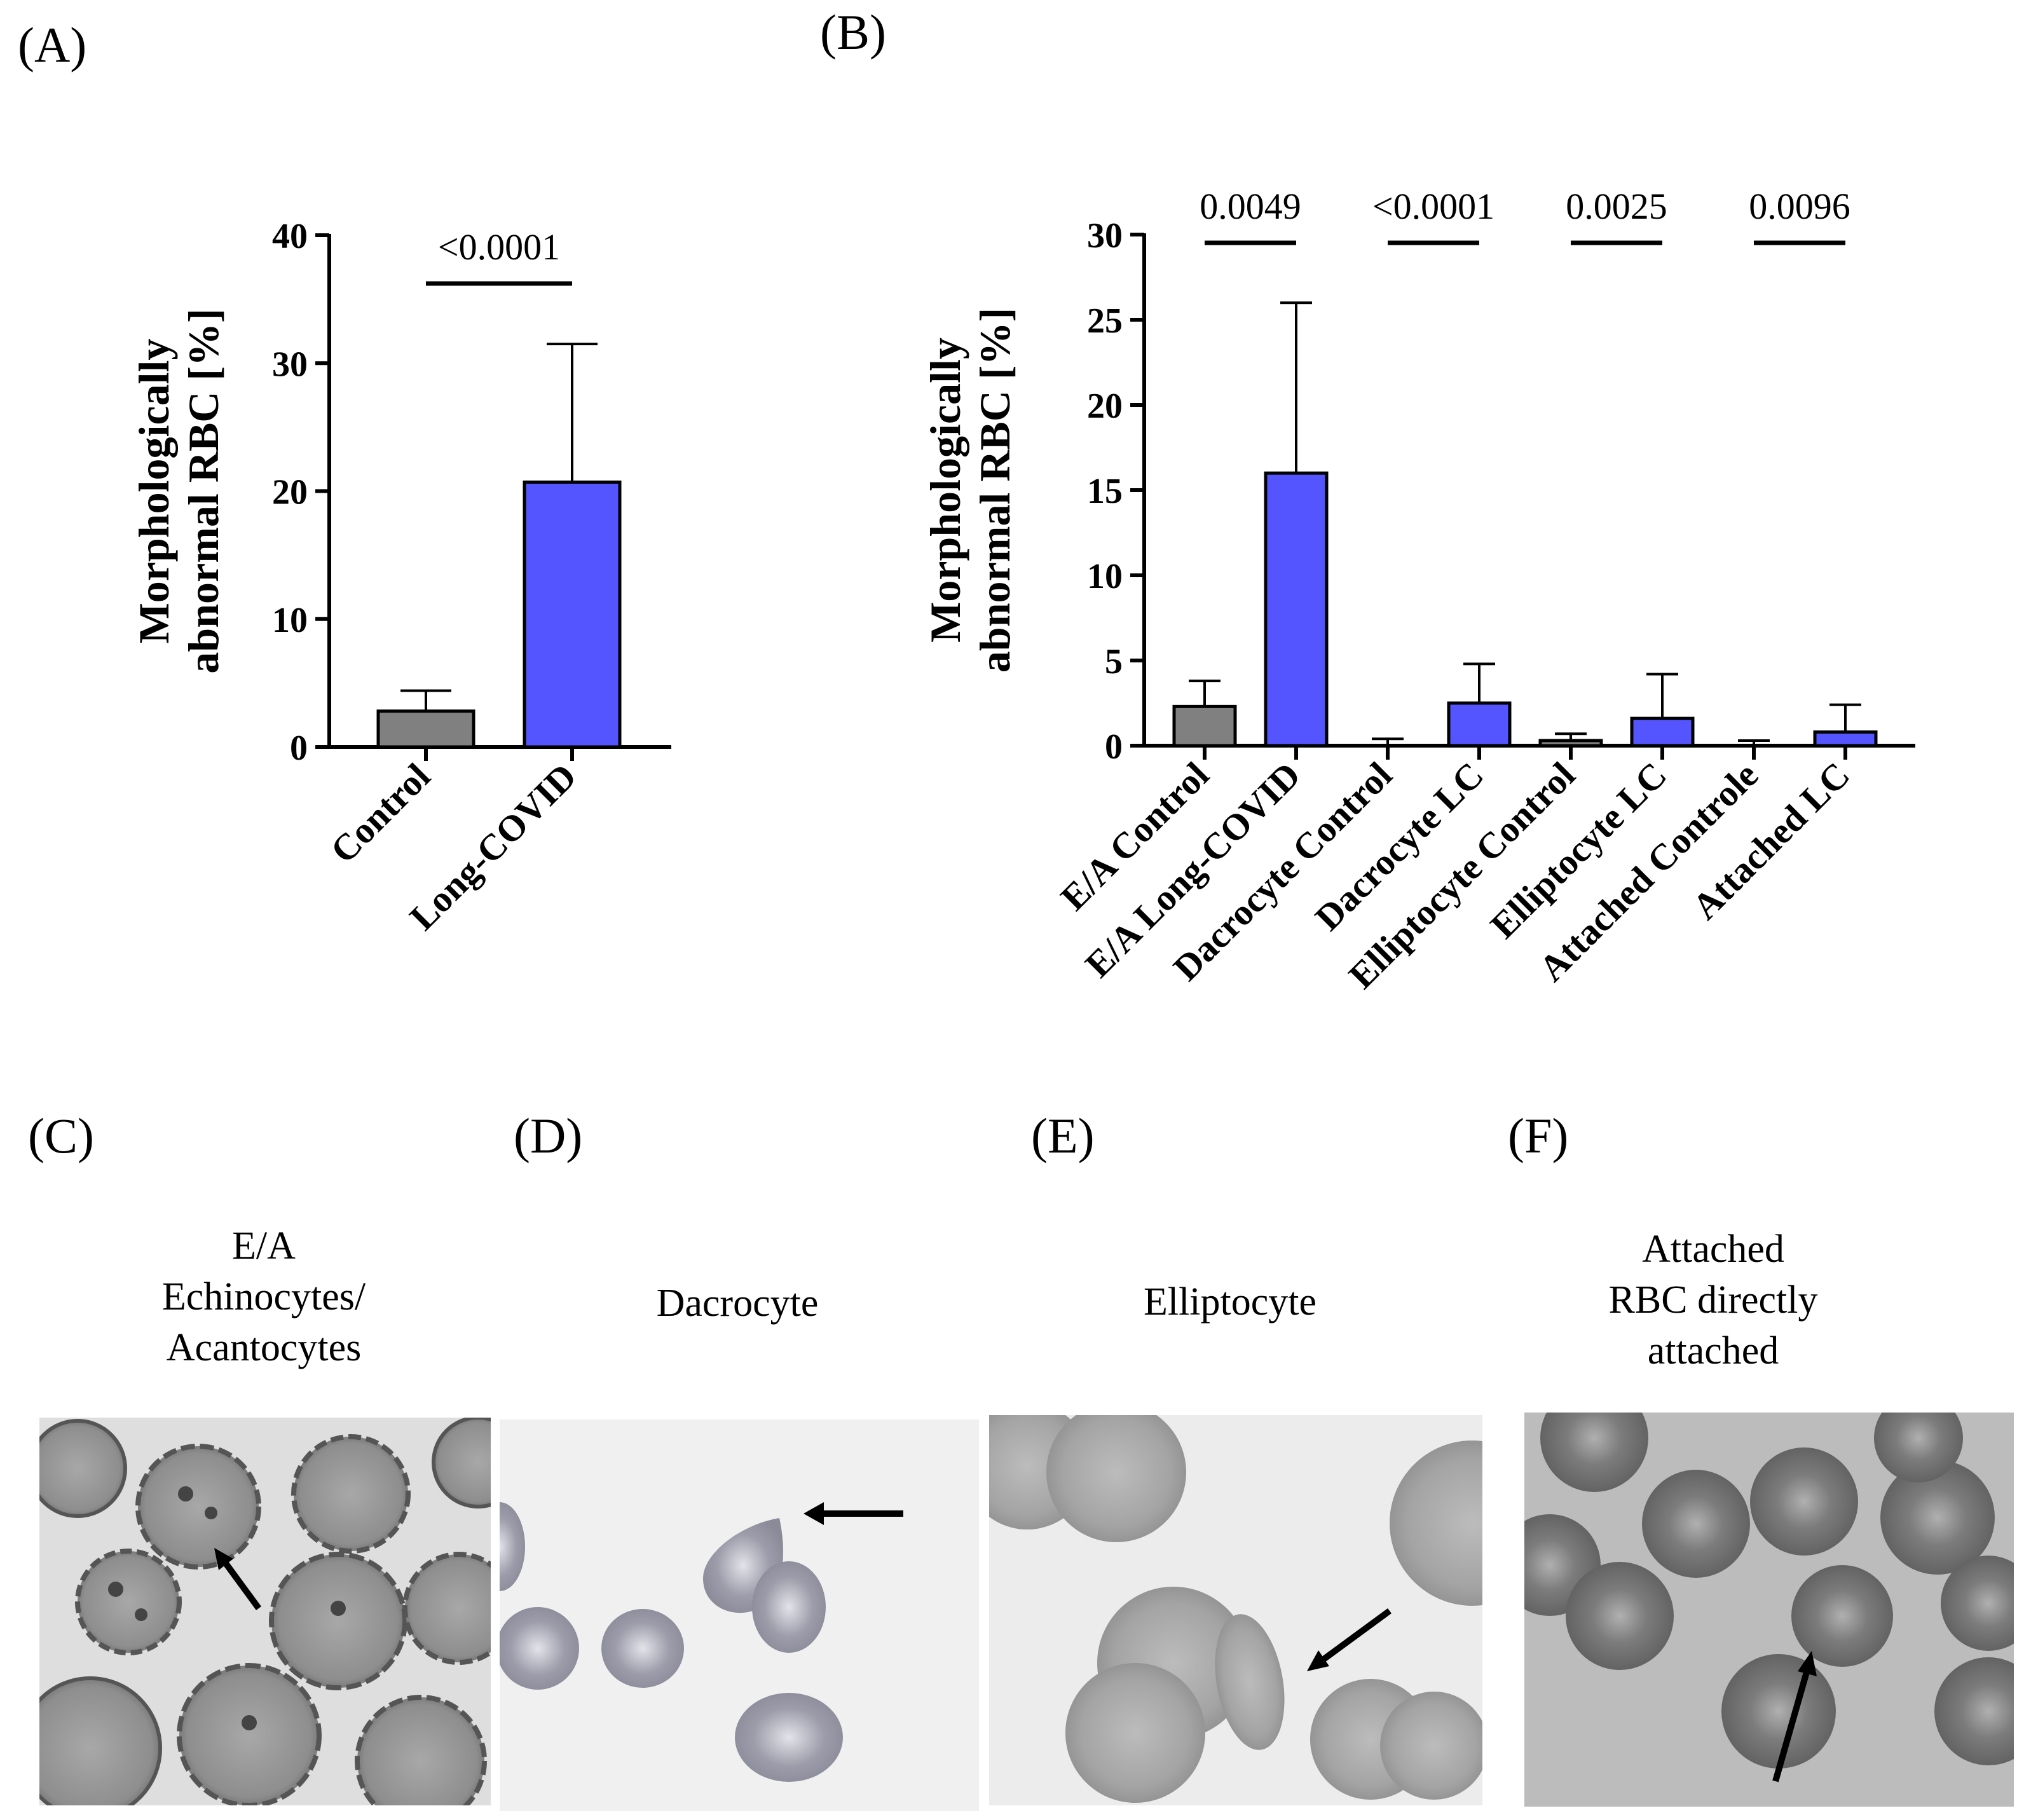 This screenshot has width=2031, height=1820. I want to click on panel-label-c: (C), so click(61, 1135).